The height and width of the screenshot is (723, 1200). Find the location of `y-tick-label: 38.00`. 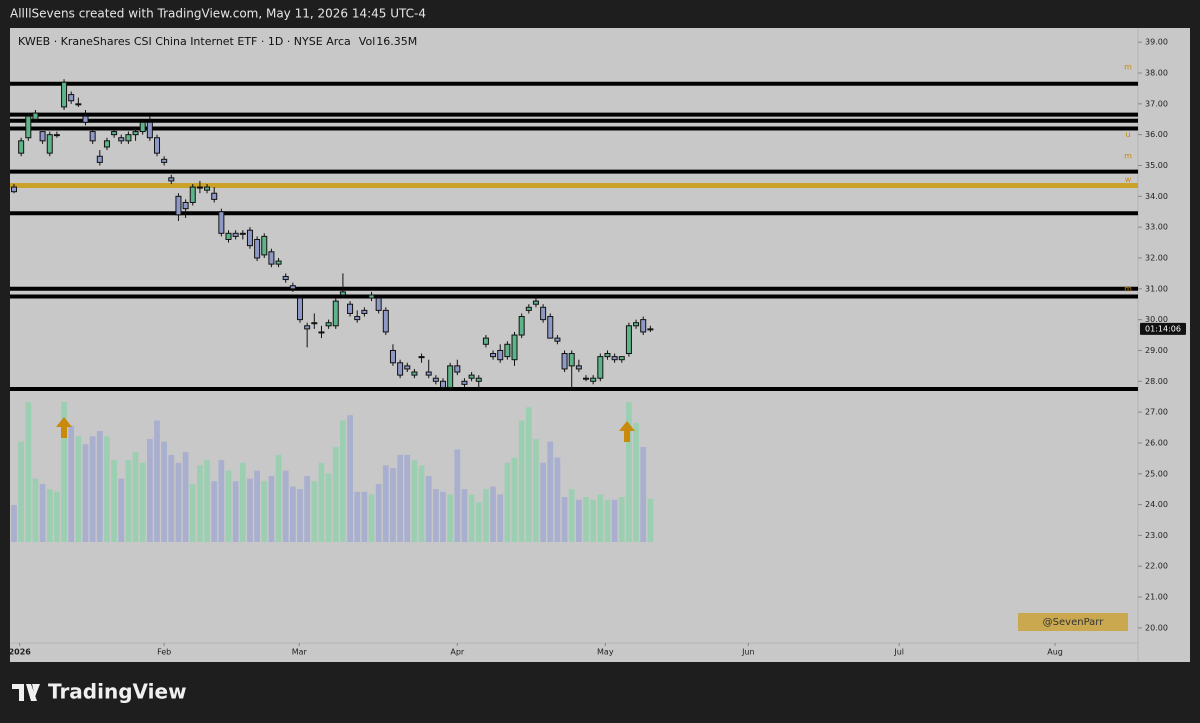

y-tick-label: 38.00 is located at coordinates (1156, 73).